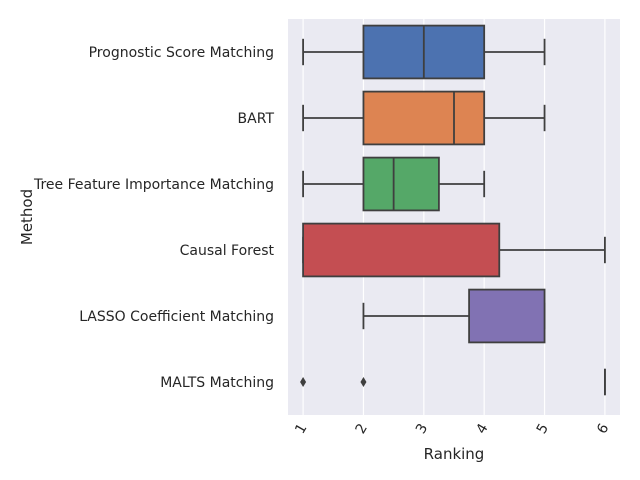  What do you see at coordinates (543, 429) in the screenshot?
I see `x-tick-label-5: 5` at bounding box center [543, 429].